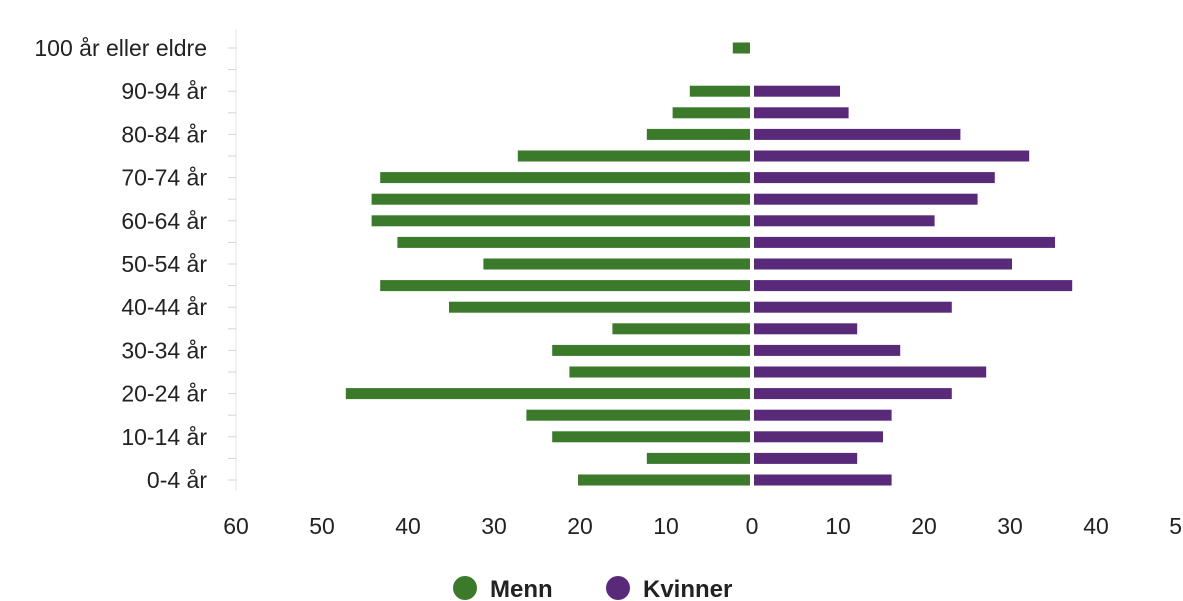 The width and height of the screenshot is (1183, 601). Describe the element at coordinates (616, 264) in the screenshot. I see `bar-menn-50-54-år` at that location.